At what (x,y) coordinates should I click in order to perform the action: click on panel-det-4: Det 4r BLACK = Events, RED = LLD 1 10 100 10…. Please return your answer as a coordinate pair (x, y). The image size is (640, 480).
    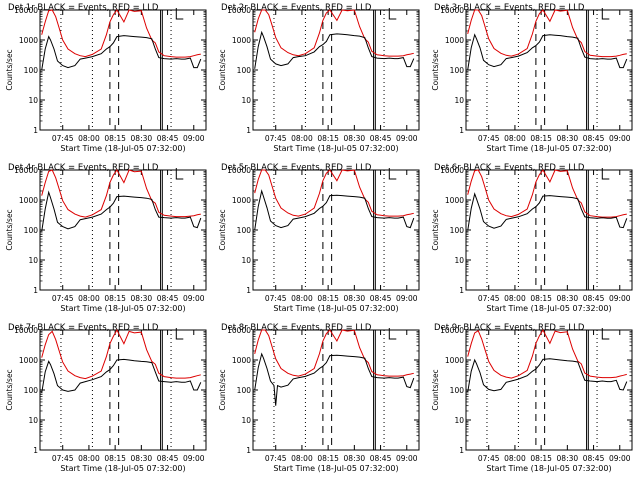
    Looking at the image, I should click on (106, 238).